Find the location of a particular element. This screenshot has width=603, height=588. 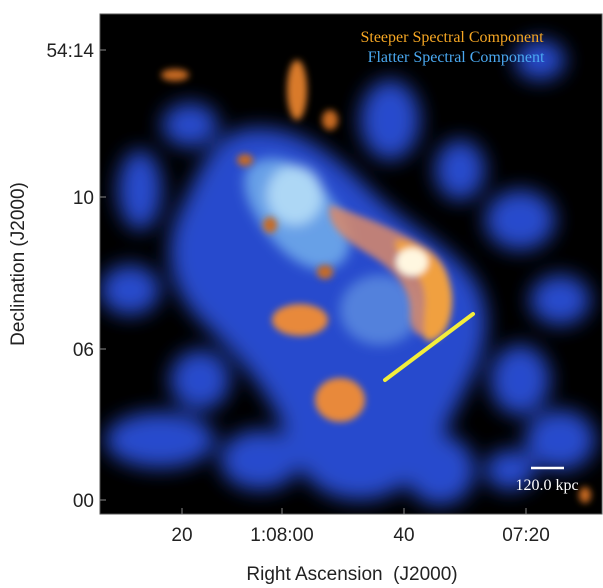

scale-bar-label: 120.0 kpc is located at coordinates (546, 485).